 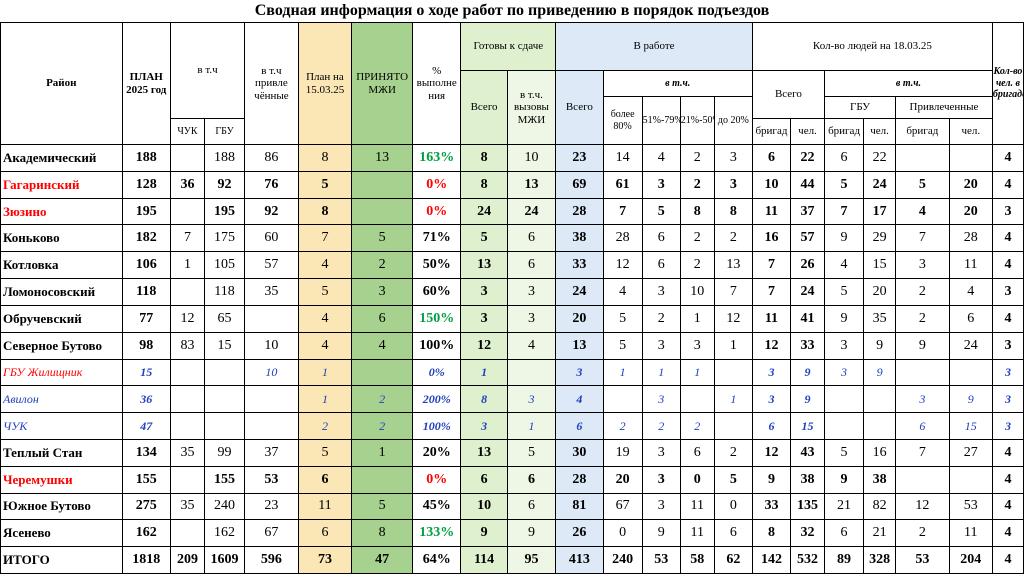 I want to click on plan-cell: 195, so click(x=146, y=211).